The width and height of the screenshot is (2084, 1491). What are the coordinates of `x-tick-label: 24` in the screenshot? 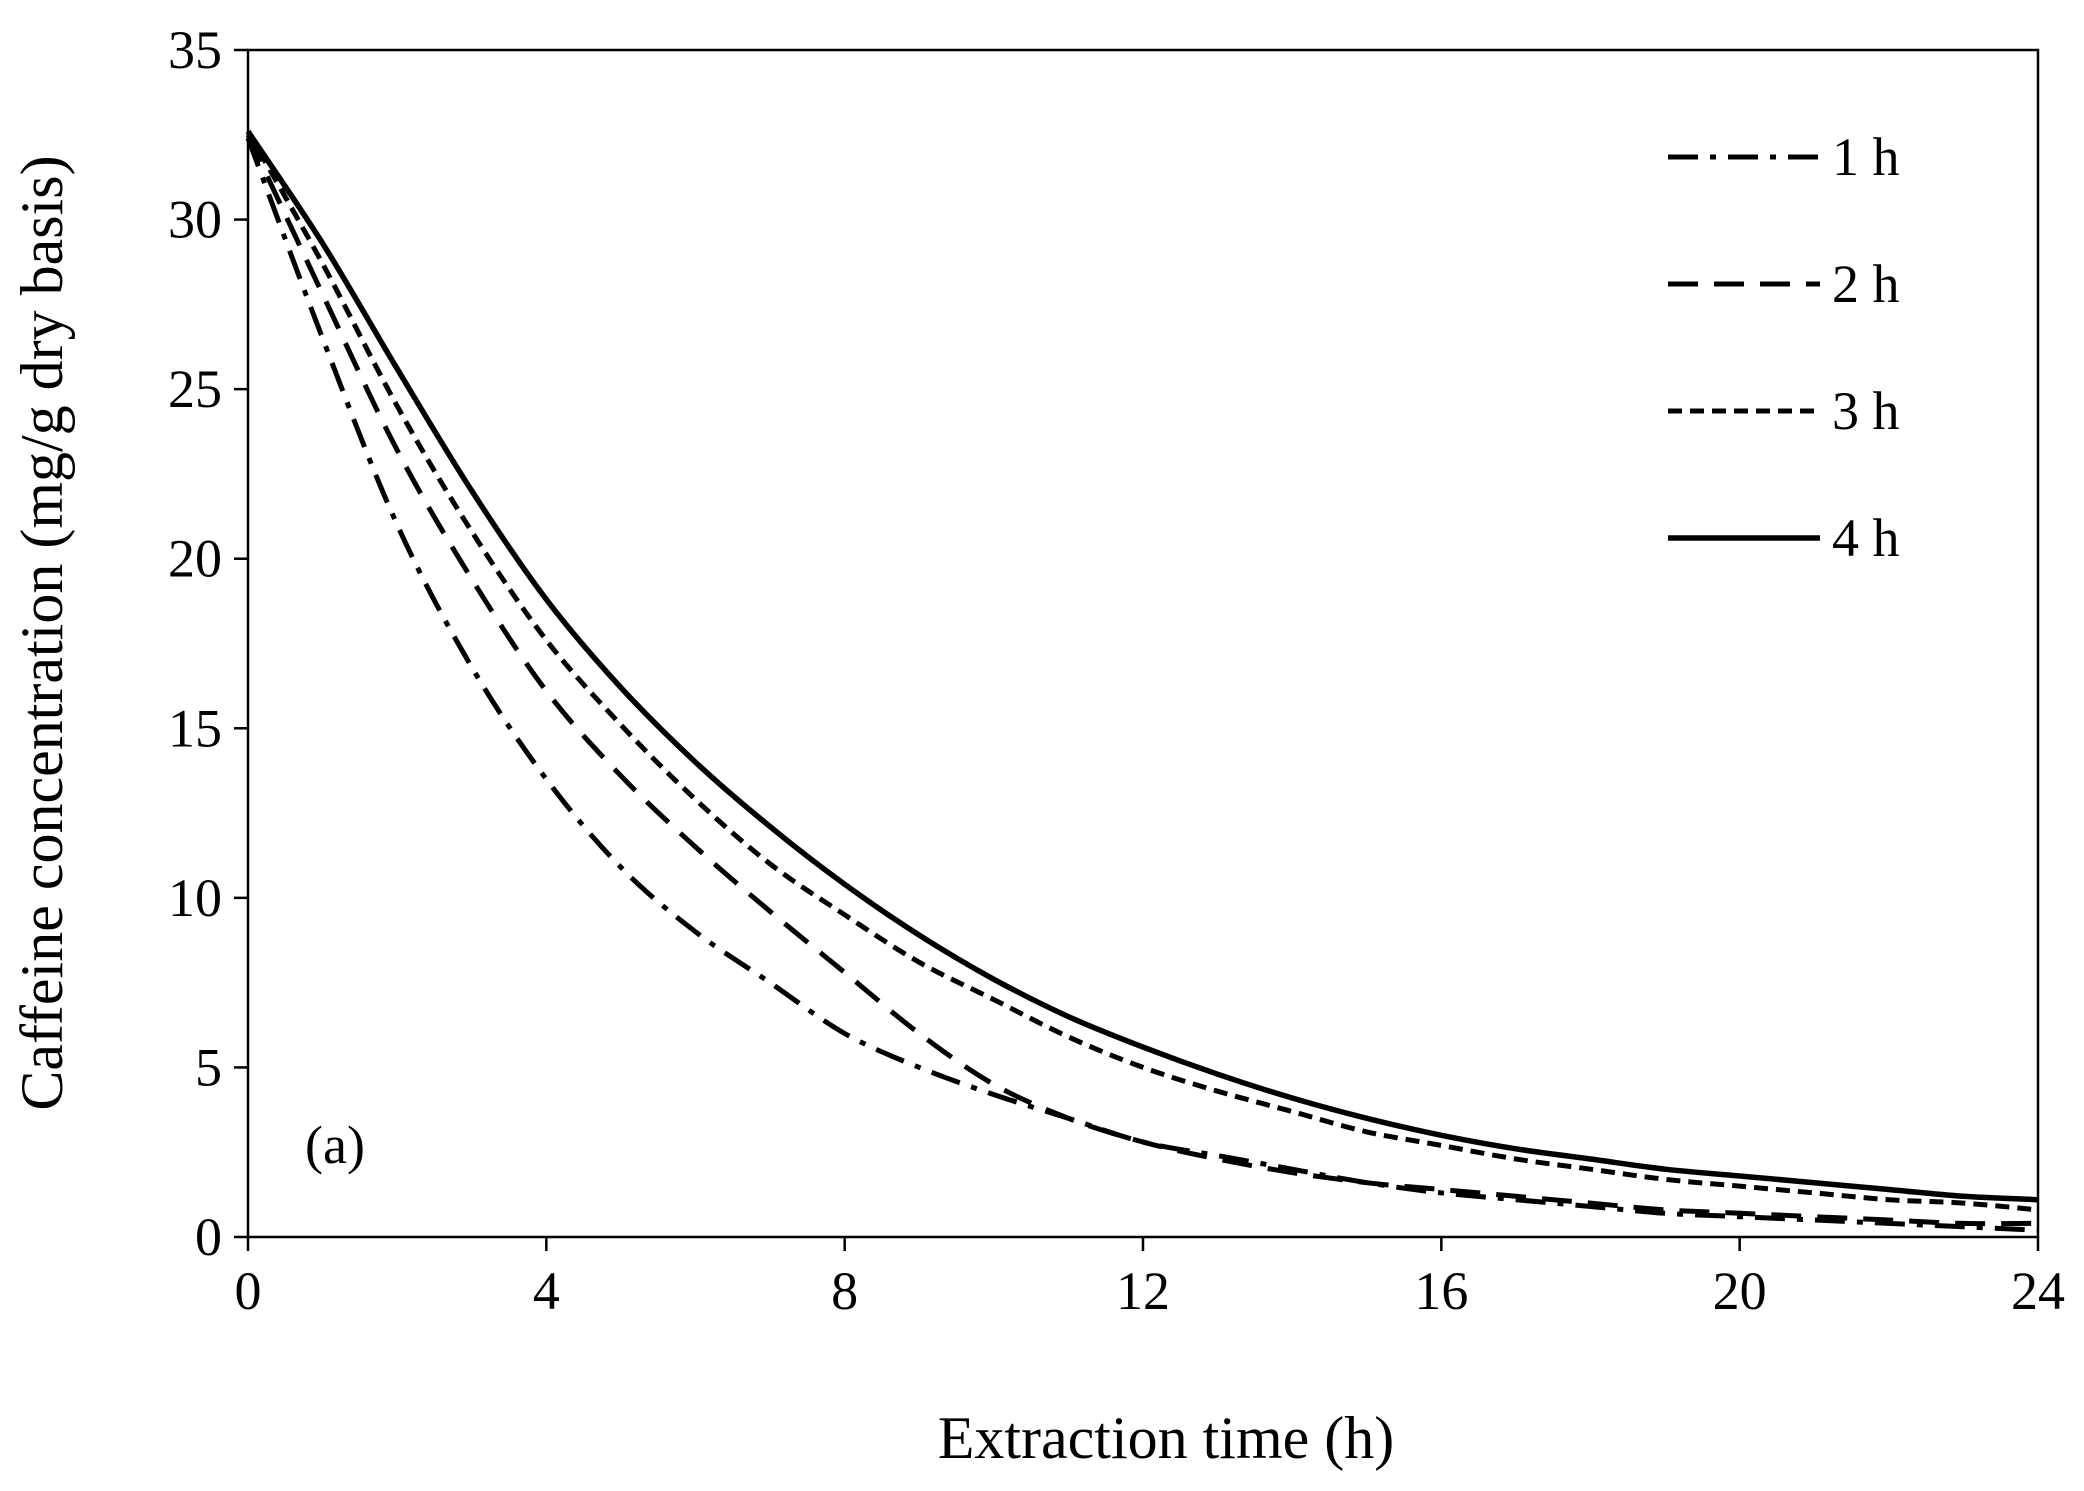 It's located at (2038, 1291).